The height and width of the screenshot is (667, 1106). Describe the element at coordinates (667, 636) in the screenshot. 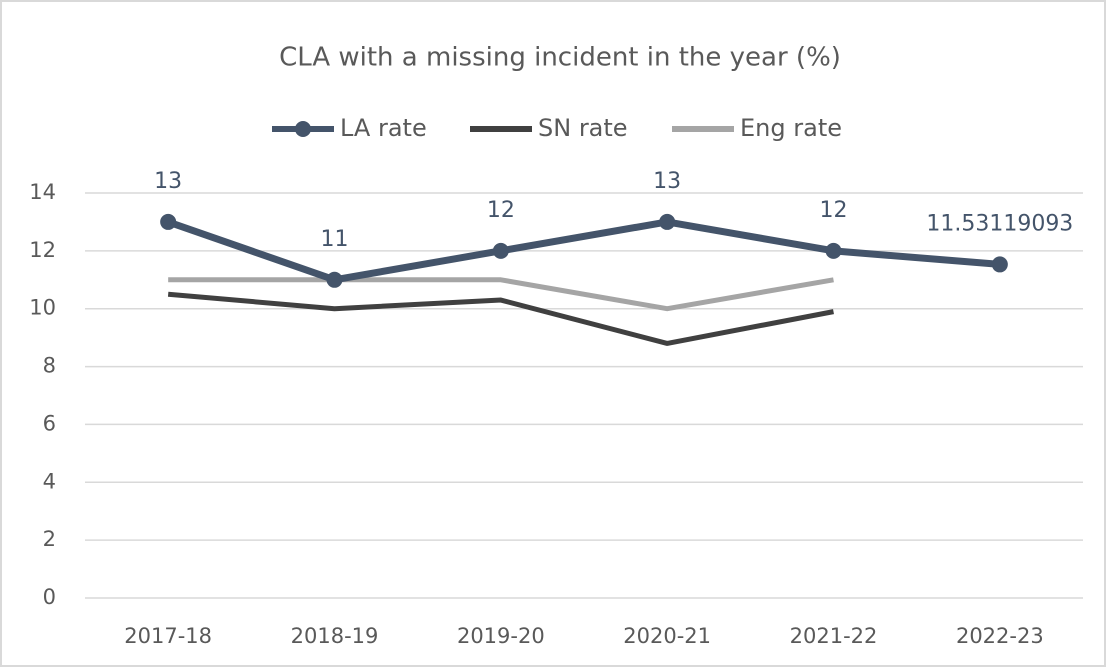

I see `x-tick-label: 2020-21` at that location.